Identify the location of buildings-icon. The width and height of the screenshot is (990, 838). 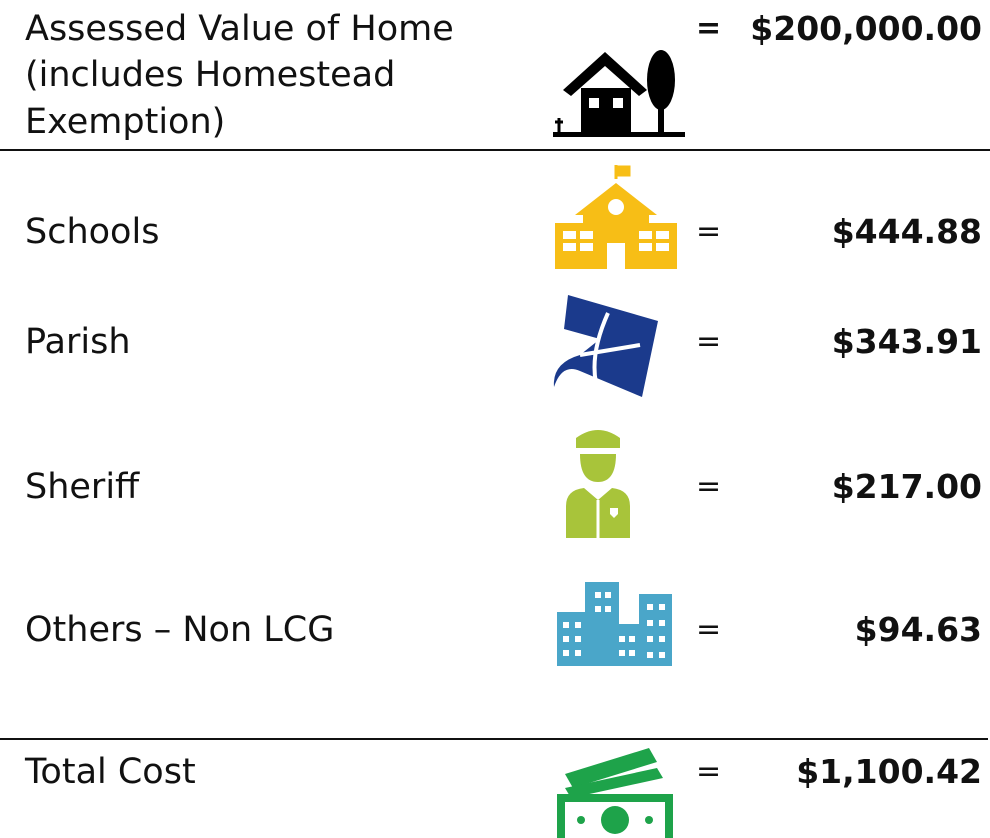
(614, 624).